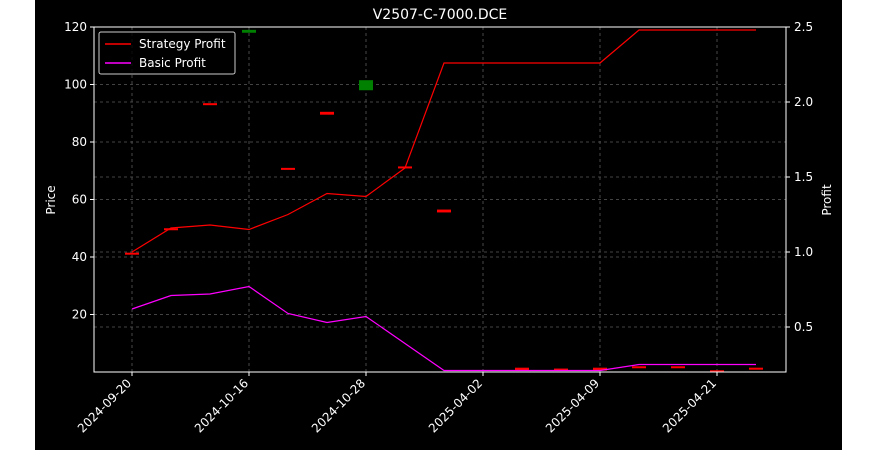 The image size is (878, 450). What do you see at coordinates (79, 200) in the screenshot?
I see `y-tick-label-left: 60` at bounding box center [79, 200].